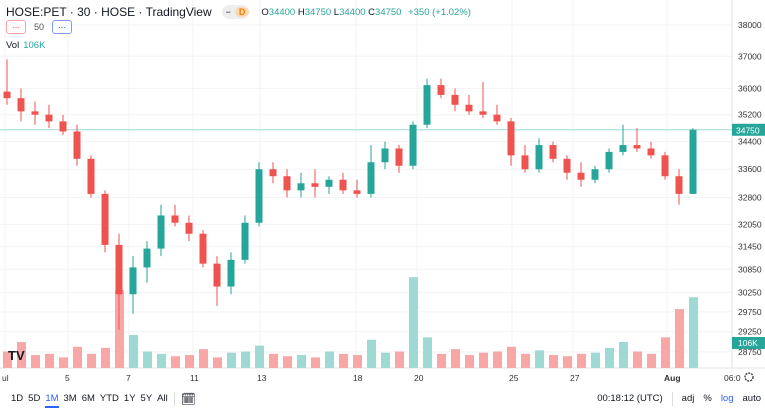  I want to click on y-tick-label: 38000, so click(750, 25).